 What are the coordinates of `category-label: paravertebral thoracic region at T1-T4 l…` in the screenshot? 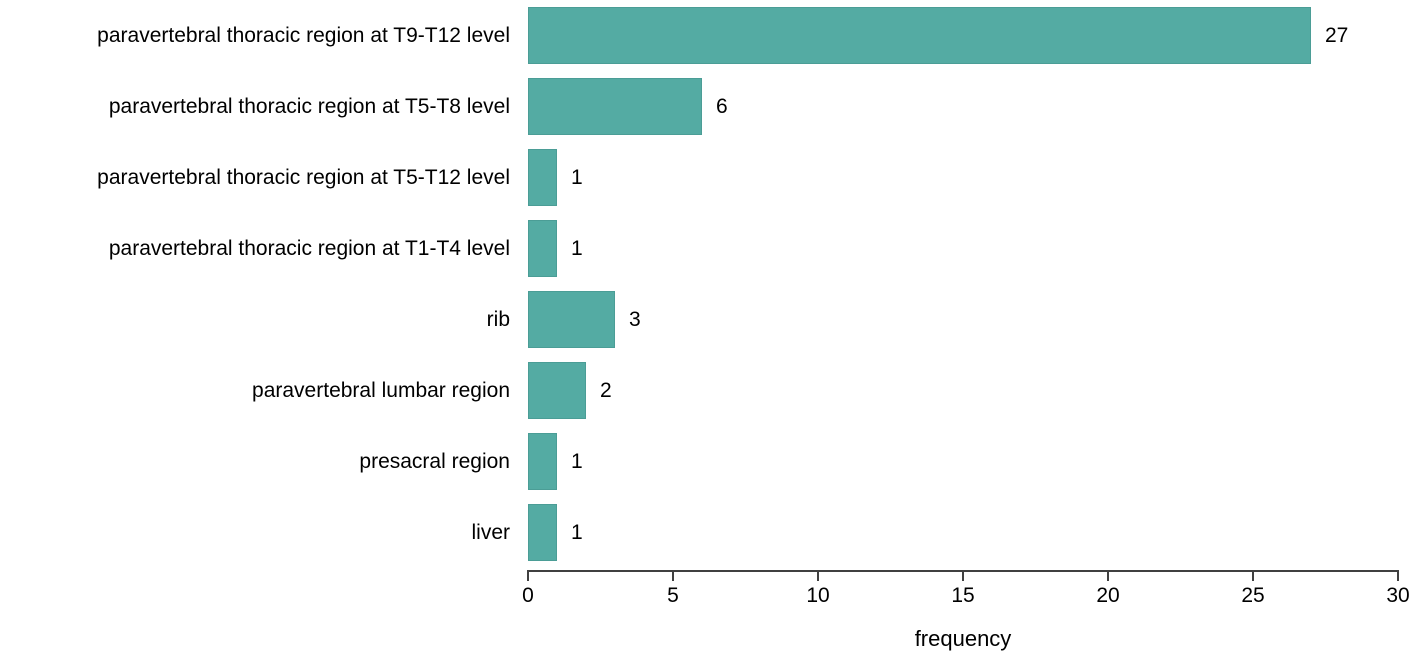 It's located at (309, 248).